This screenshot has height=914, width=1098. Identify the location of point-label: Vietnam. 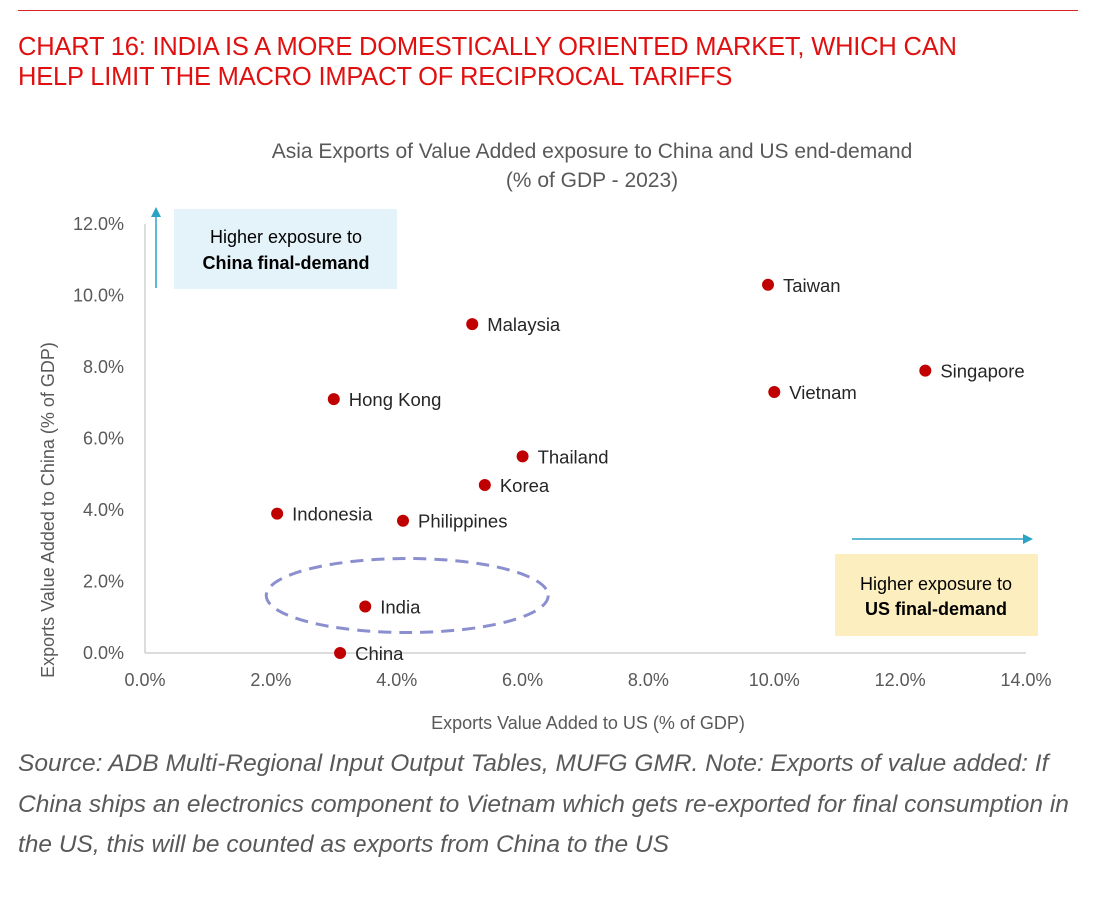
(823, 392).